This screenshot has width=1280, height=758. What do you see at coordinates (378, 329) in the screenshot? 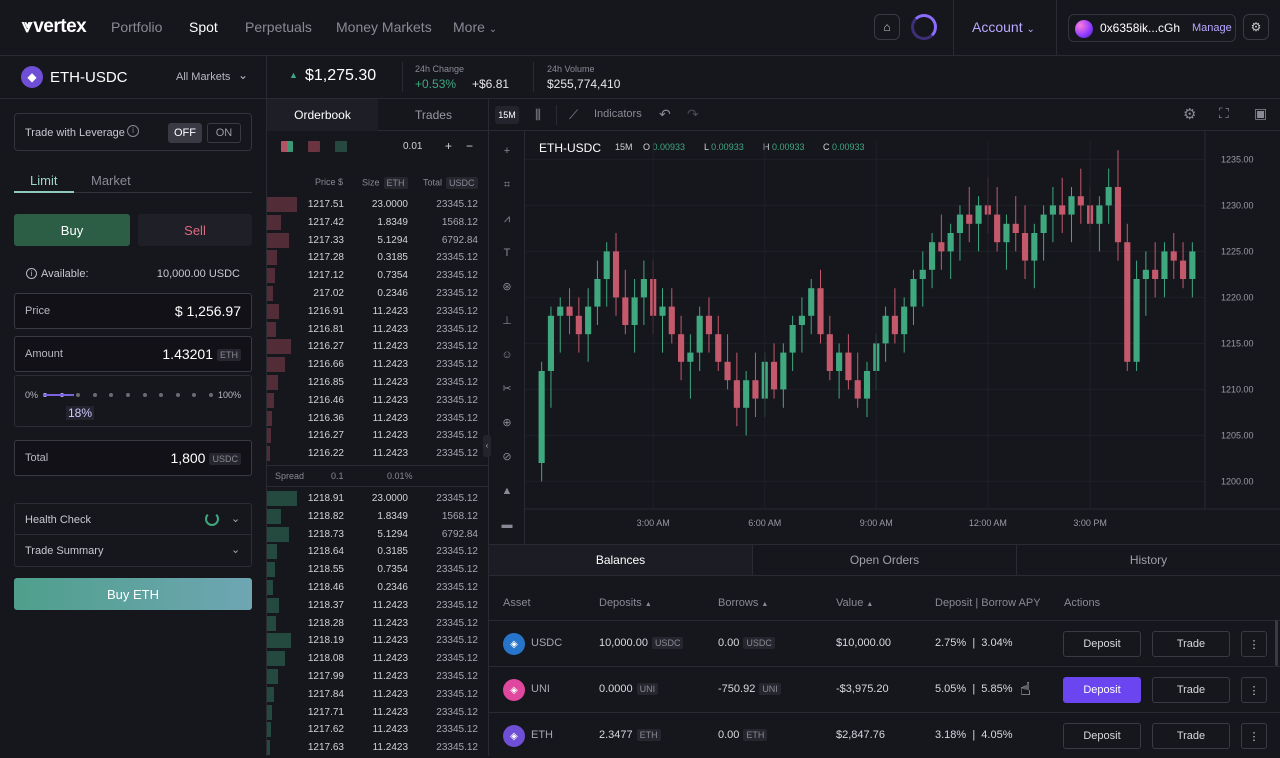
I see `ask-row: 1216.81 11.2423 23345.12` at bounding box center [378, 329].